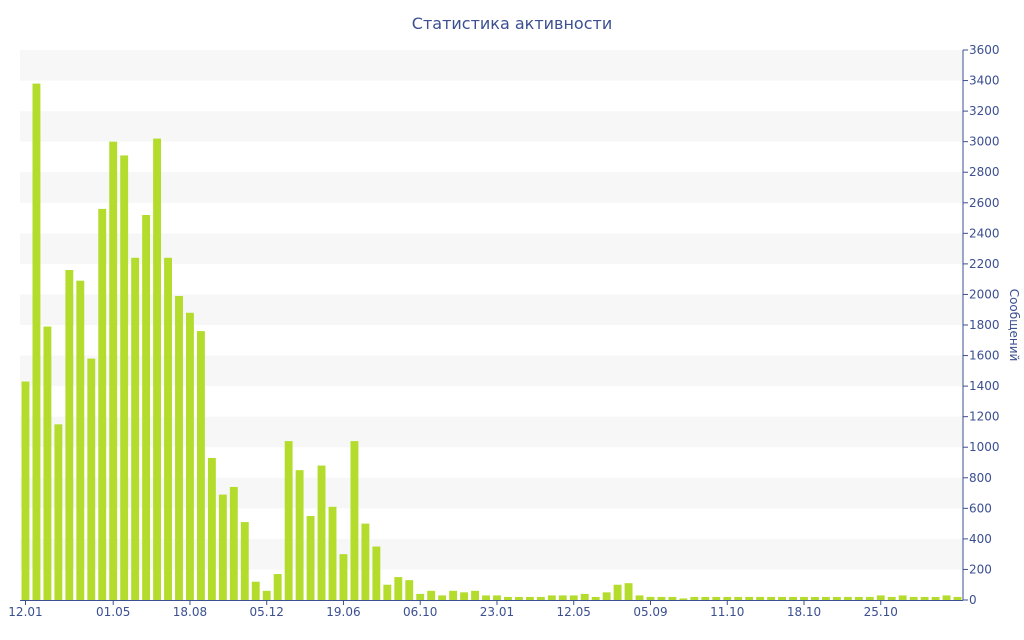 This screenshot has height=640, width=1024. Describe the element at coordinates (984, 386) in the screenshot. I see `y-tick-label: 1400` at that location.